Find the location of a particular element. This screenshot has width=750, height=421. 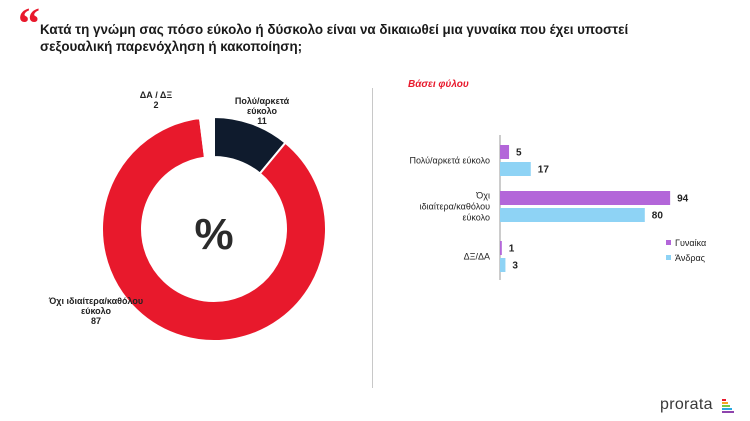

donut-center-label: % is located at coordinates (213, 234).